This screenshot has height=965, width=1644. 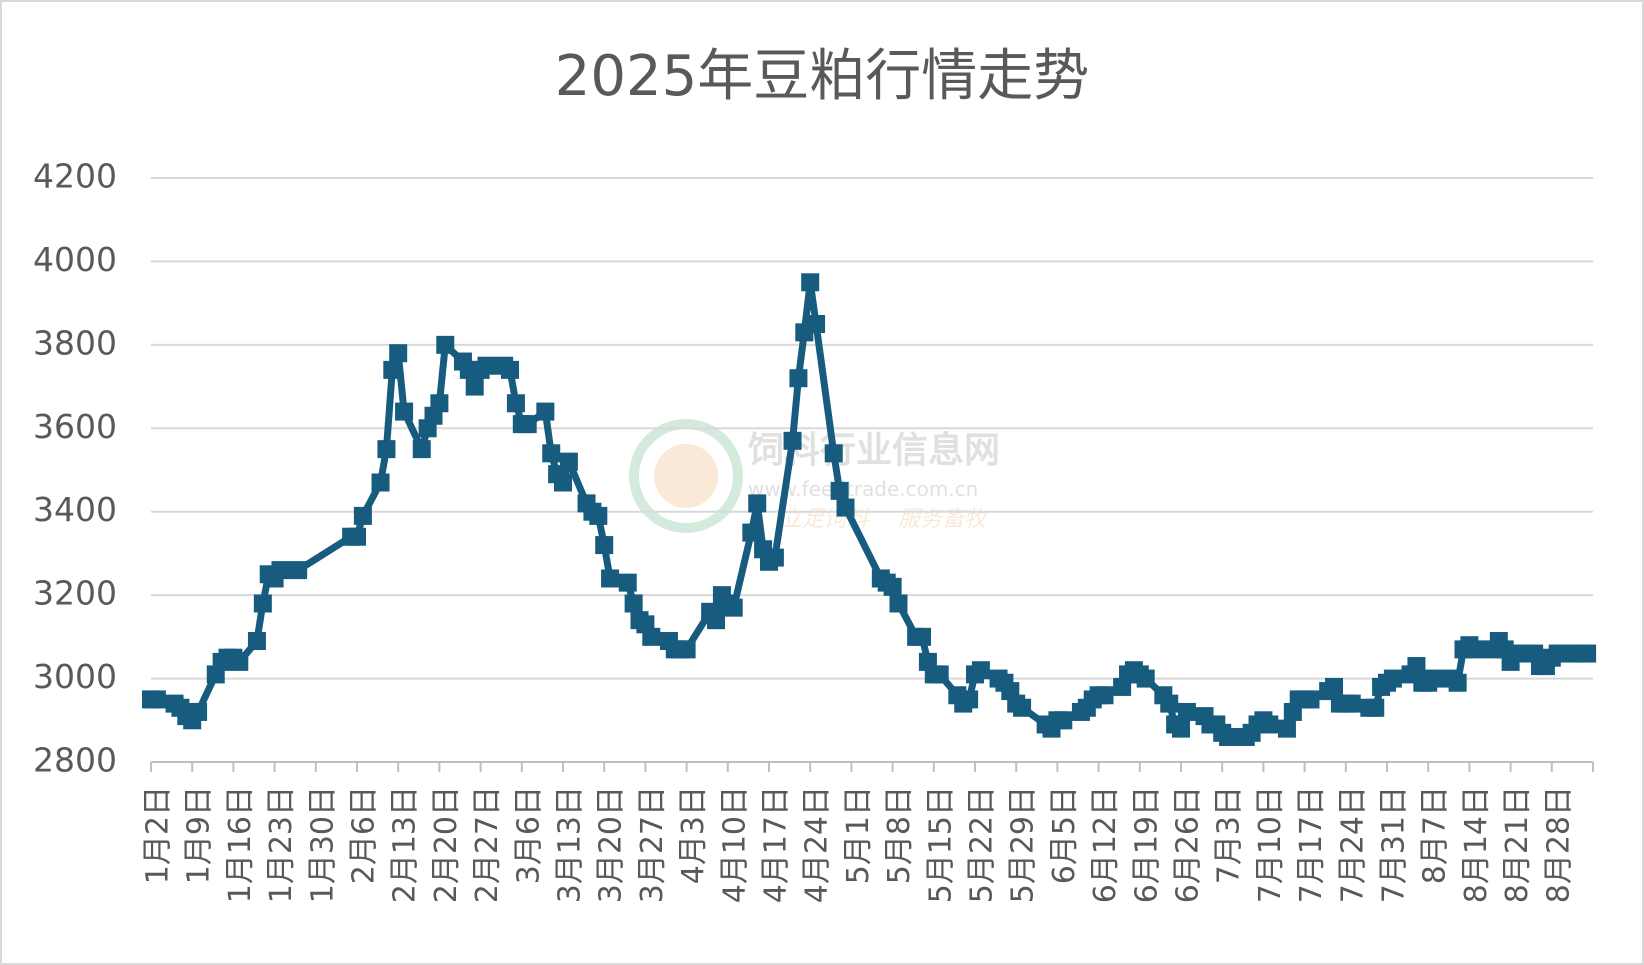 I want to click on x-tick-label: 4月3日, so click(x=693, y=835).